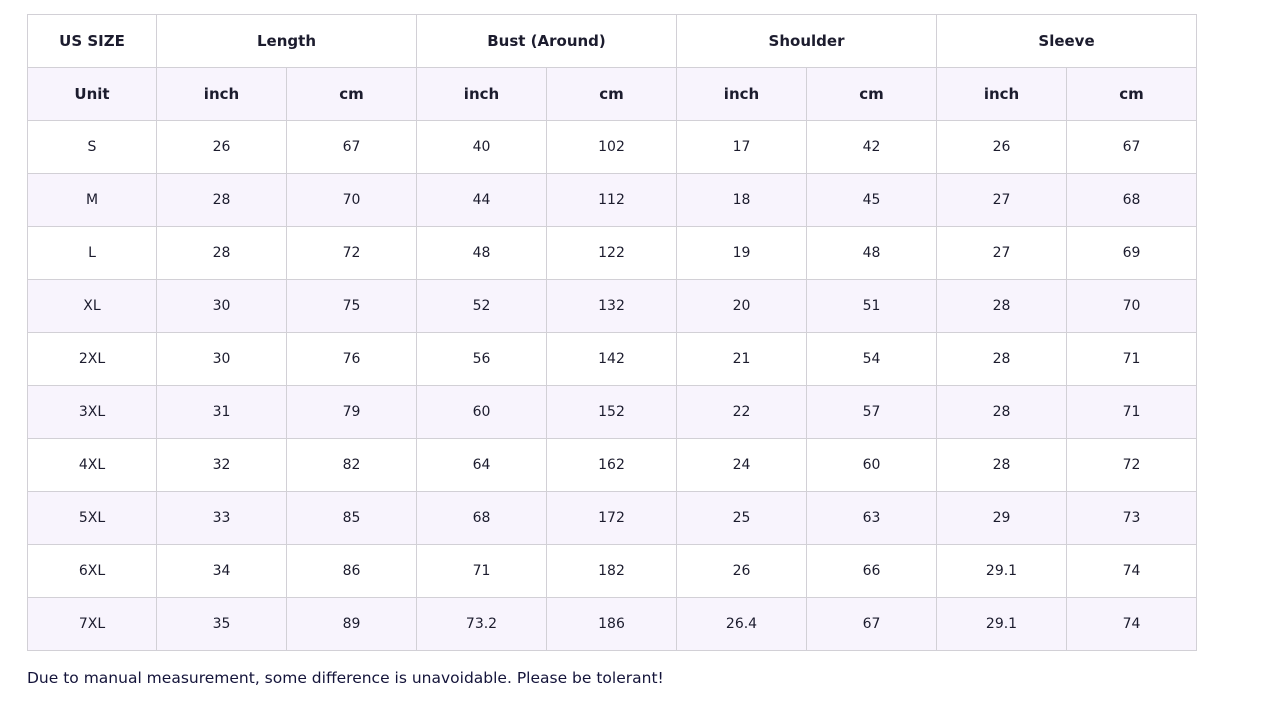  What do you see at coordinates (741, 253) in the screenshot?
I see `value-cell: 19` at bounding box center [741, 253].